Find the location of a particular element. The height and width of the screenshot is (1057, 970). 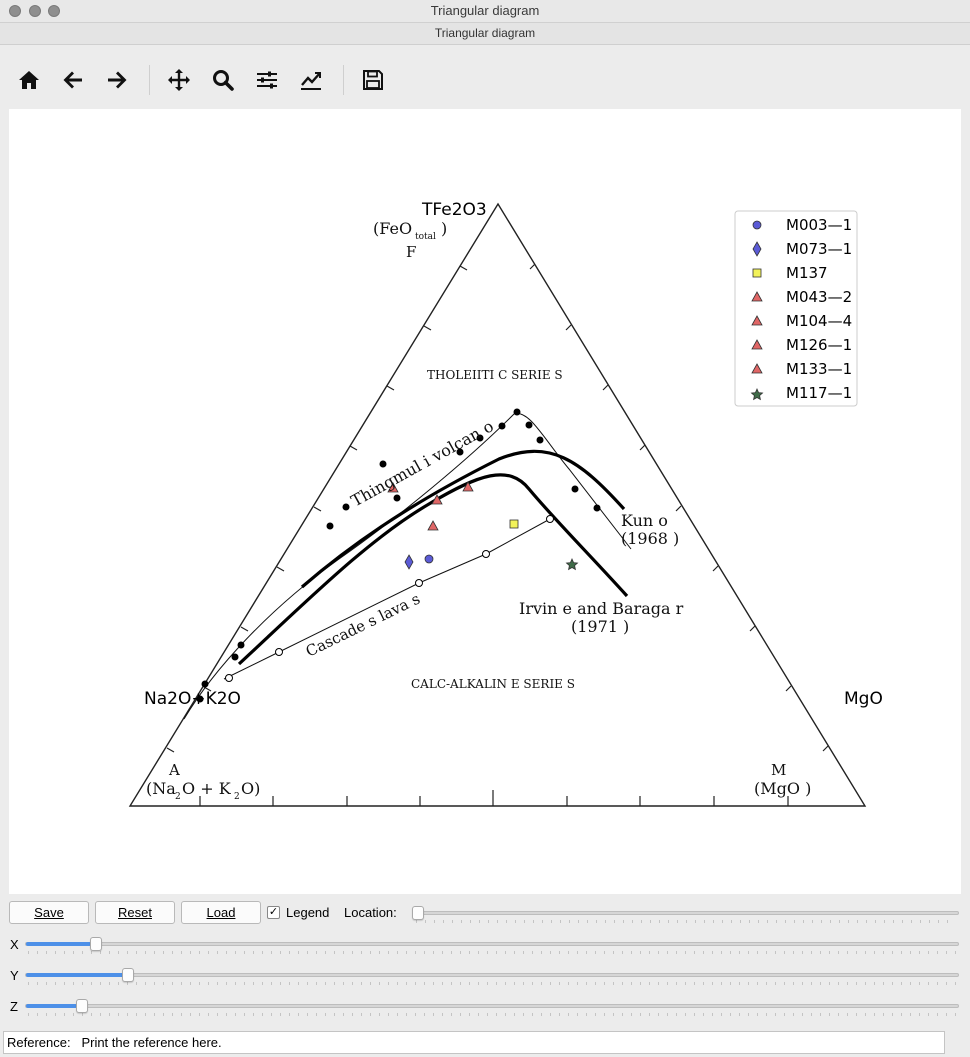

home-button is located at coordinates (29, 80).